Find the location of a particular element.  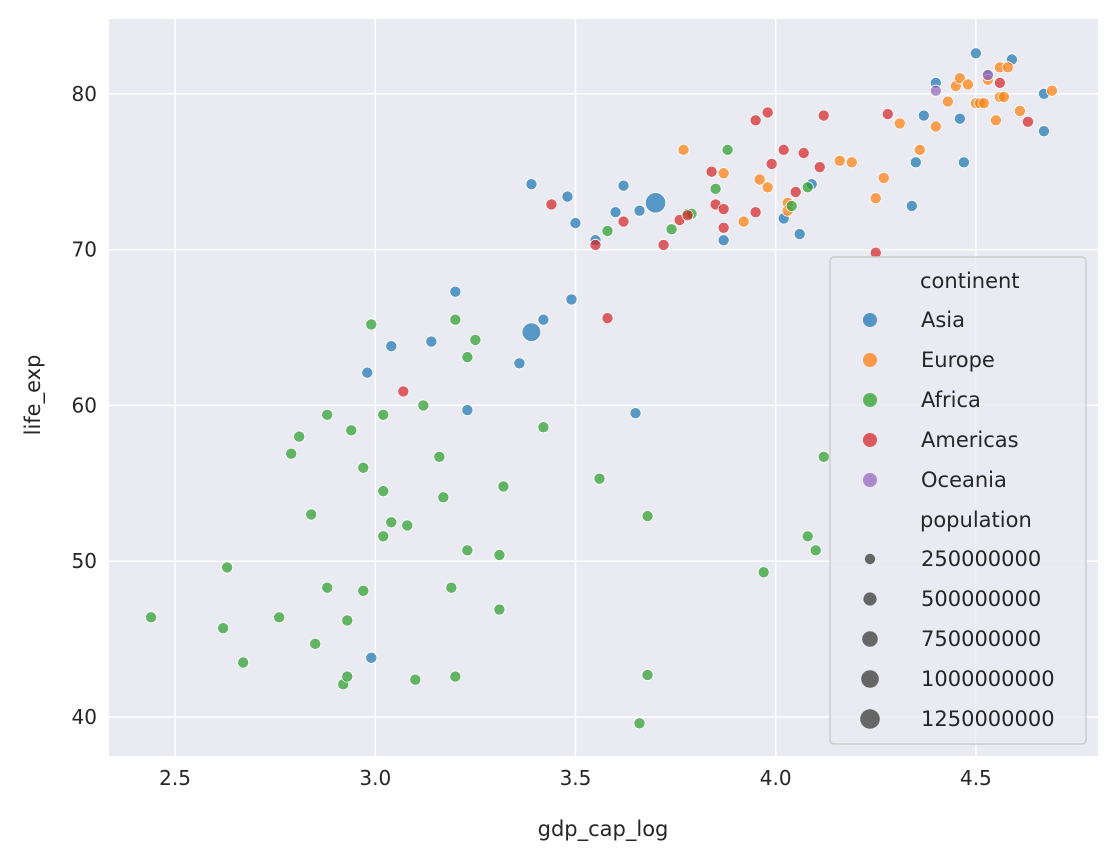

legend-label: Asia is located at coordinates (943, 320).